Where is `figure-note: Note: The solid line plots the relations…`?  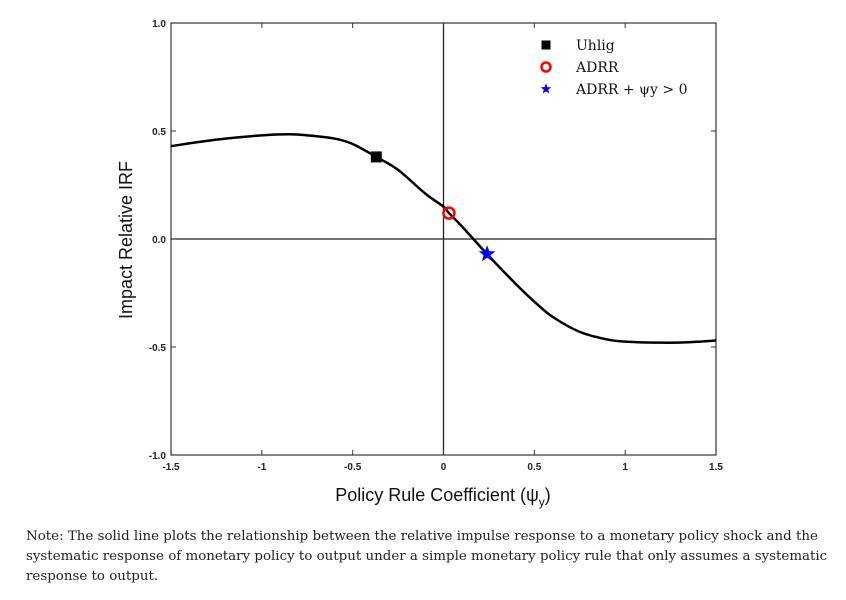
figure-note: Note: The solid line plots the relations… is located at coordinates (427, 556).